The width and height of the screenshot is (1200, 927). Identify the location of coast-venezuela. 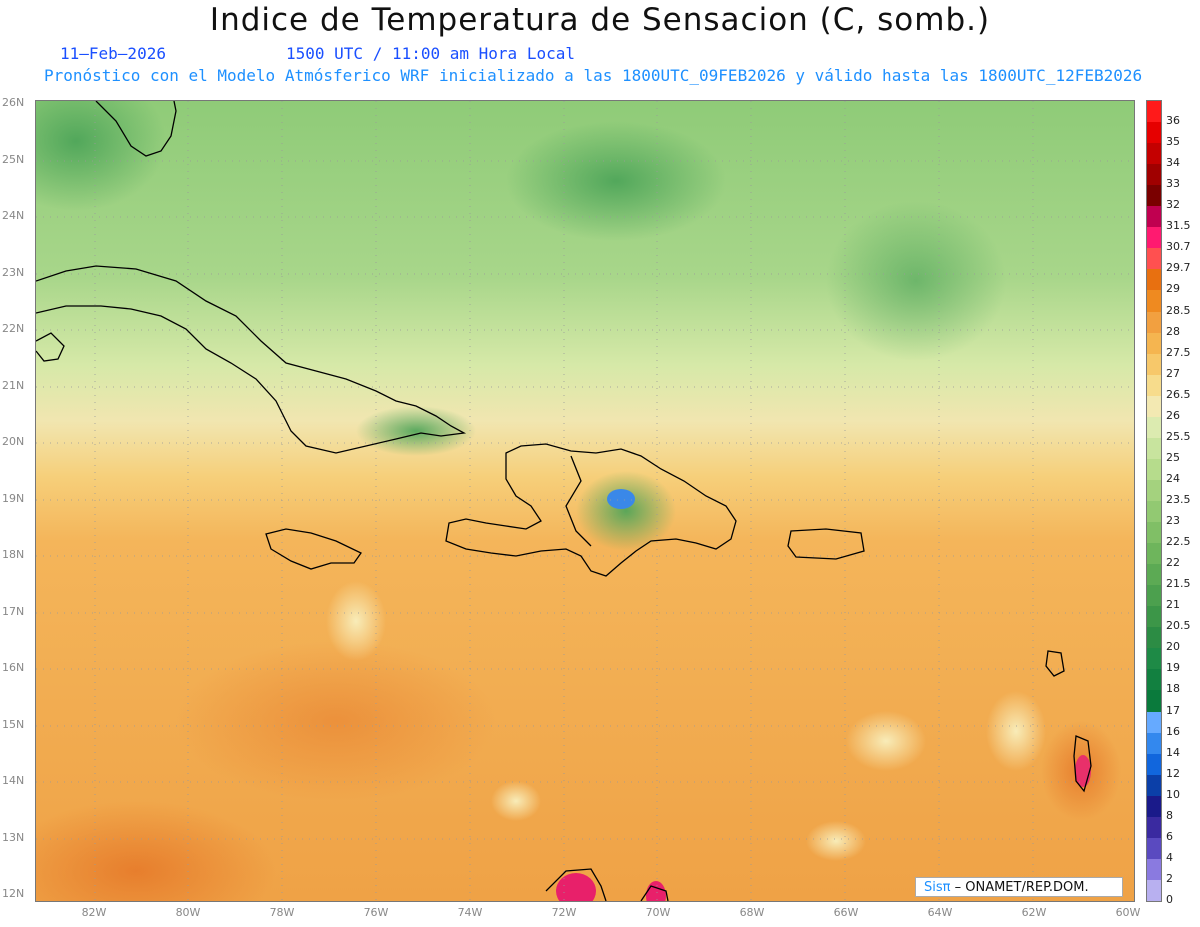
(654, 893).